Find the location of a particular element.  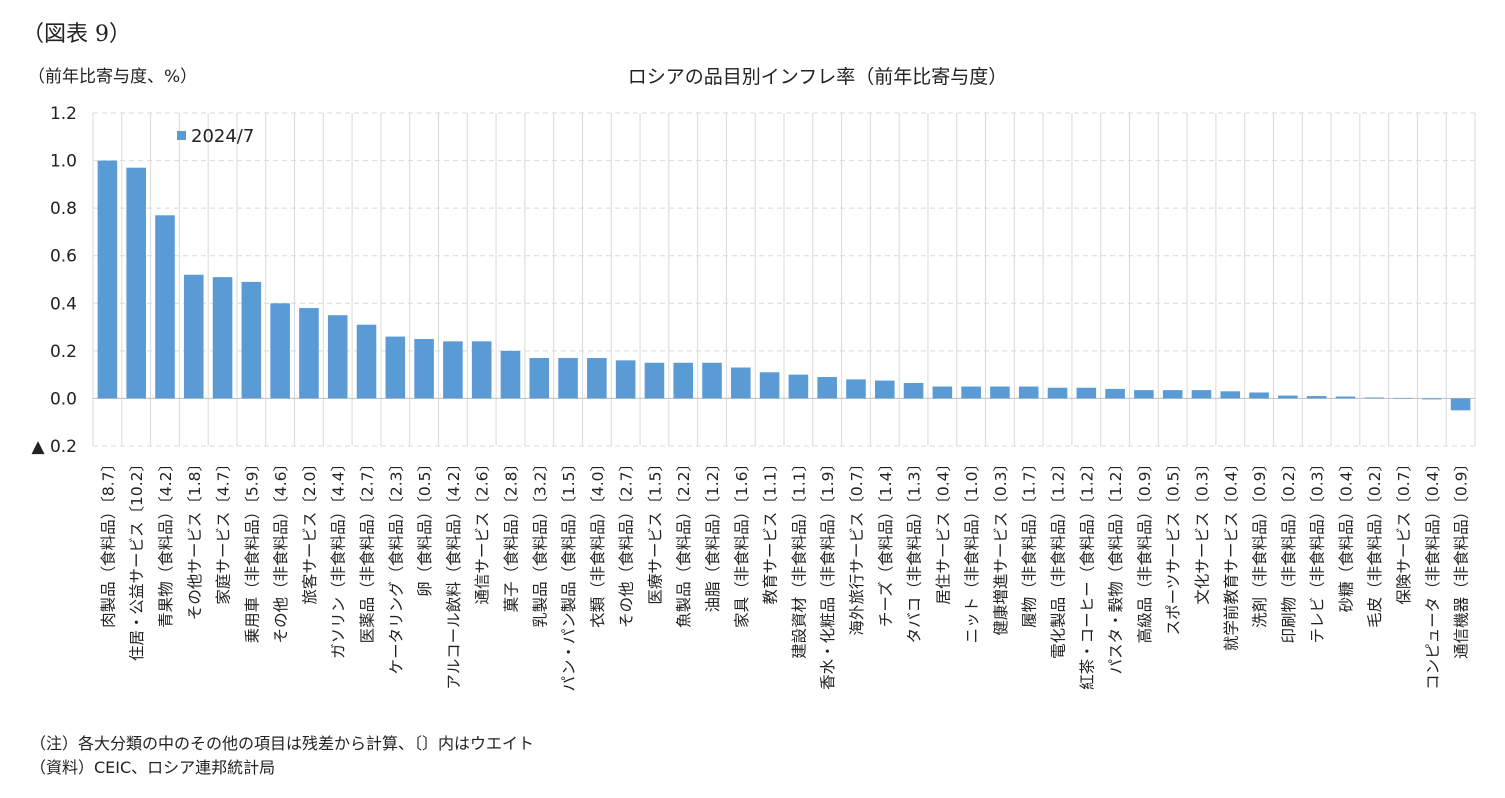

figure-label: （図表 9） is located at coordinates (76, 34).